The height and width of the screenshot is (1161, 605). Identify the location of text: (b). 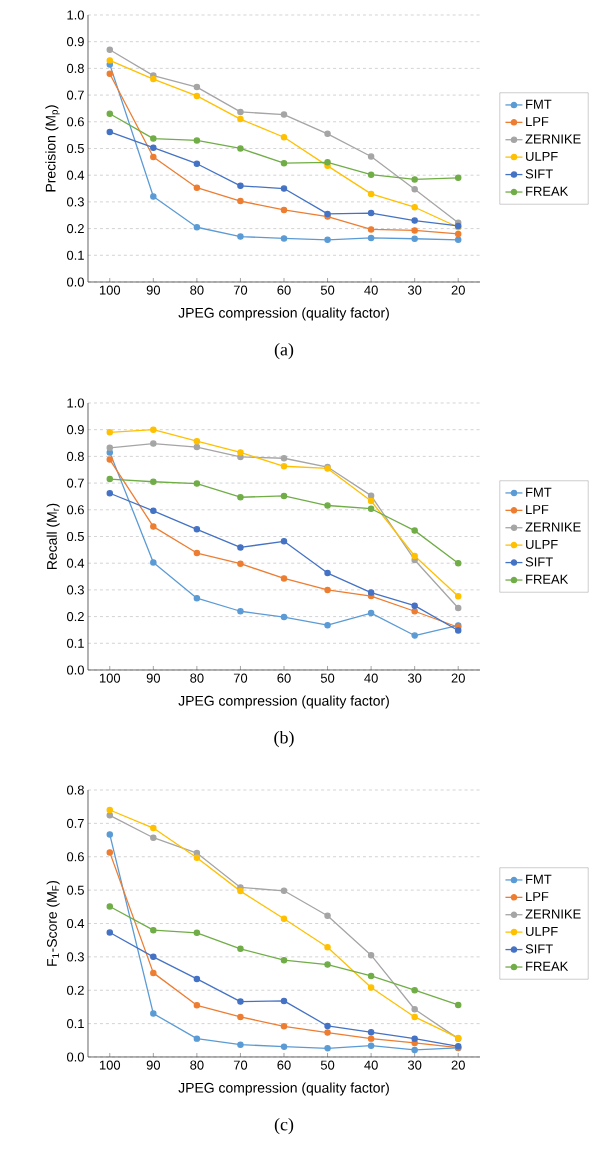
(284, 739).